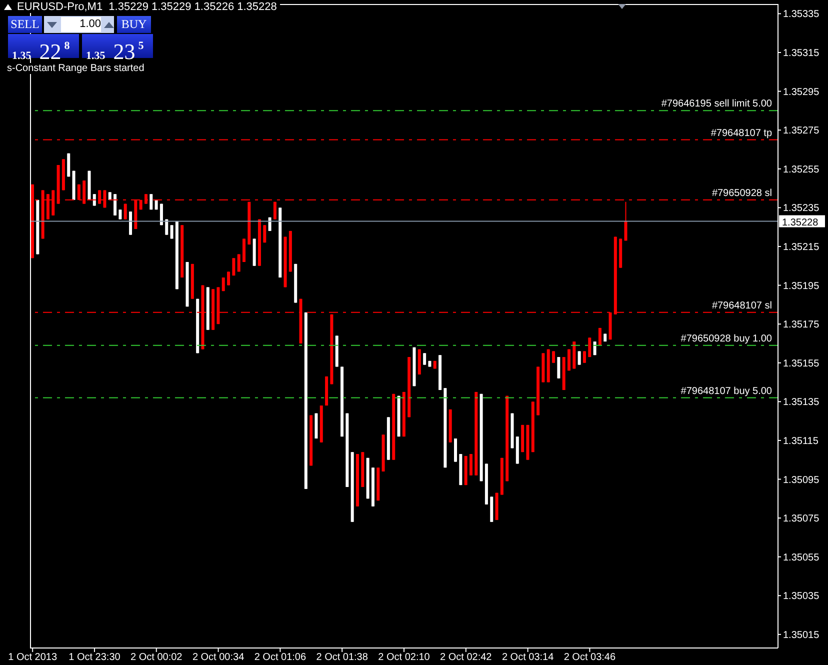 The width and height of the screenshot is (828, 665). I want to click on y-tick-label: 1.35295, so click(801, 92).